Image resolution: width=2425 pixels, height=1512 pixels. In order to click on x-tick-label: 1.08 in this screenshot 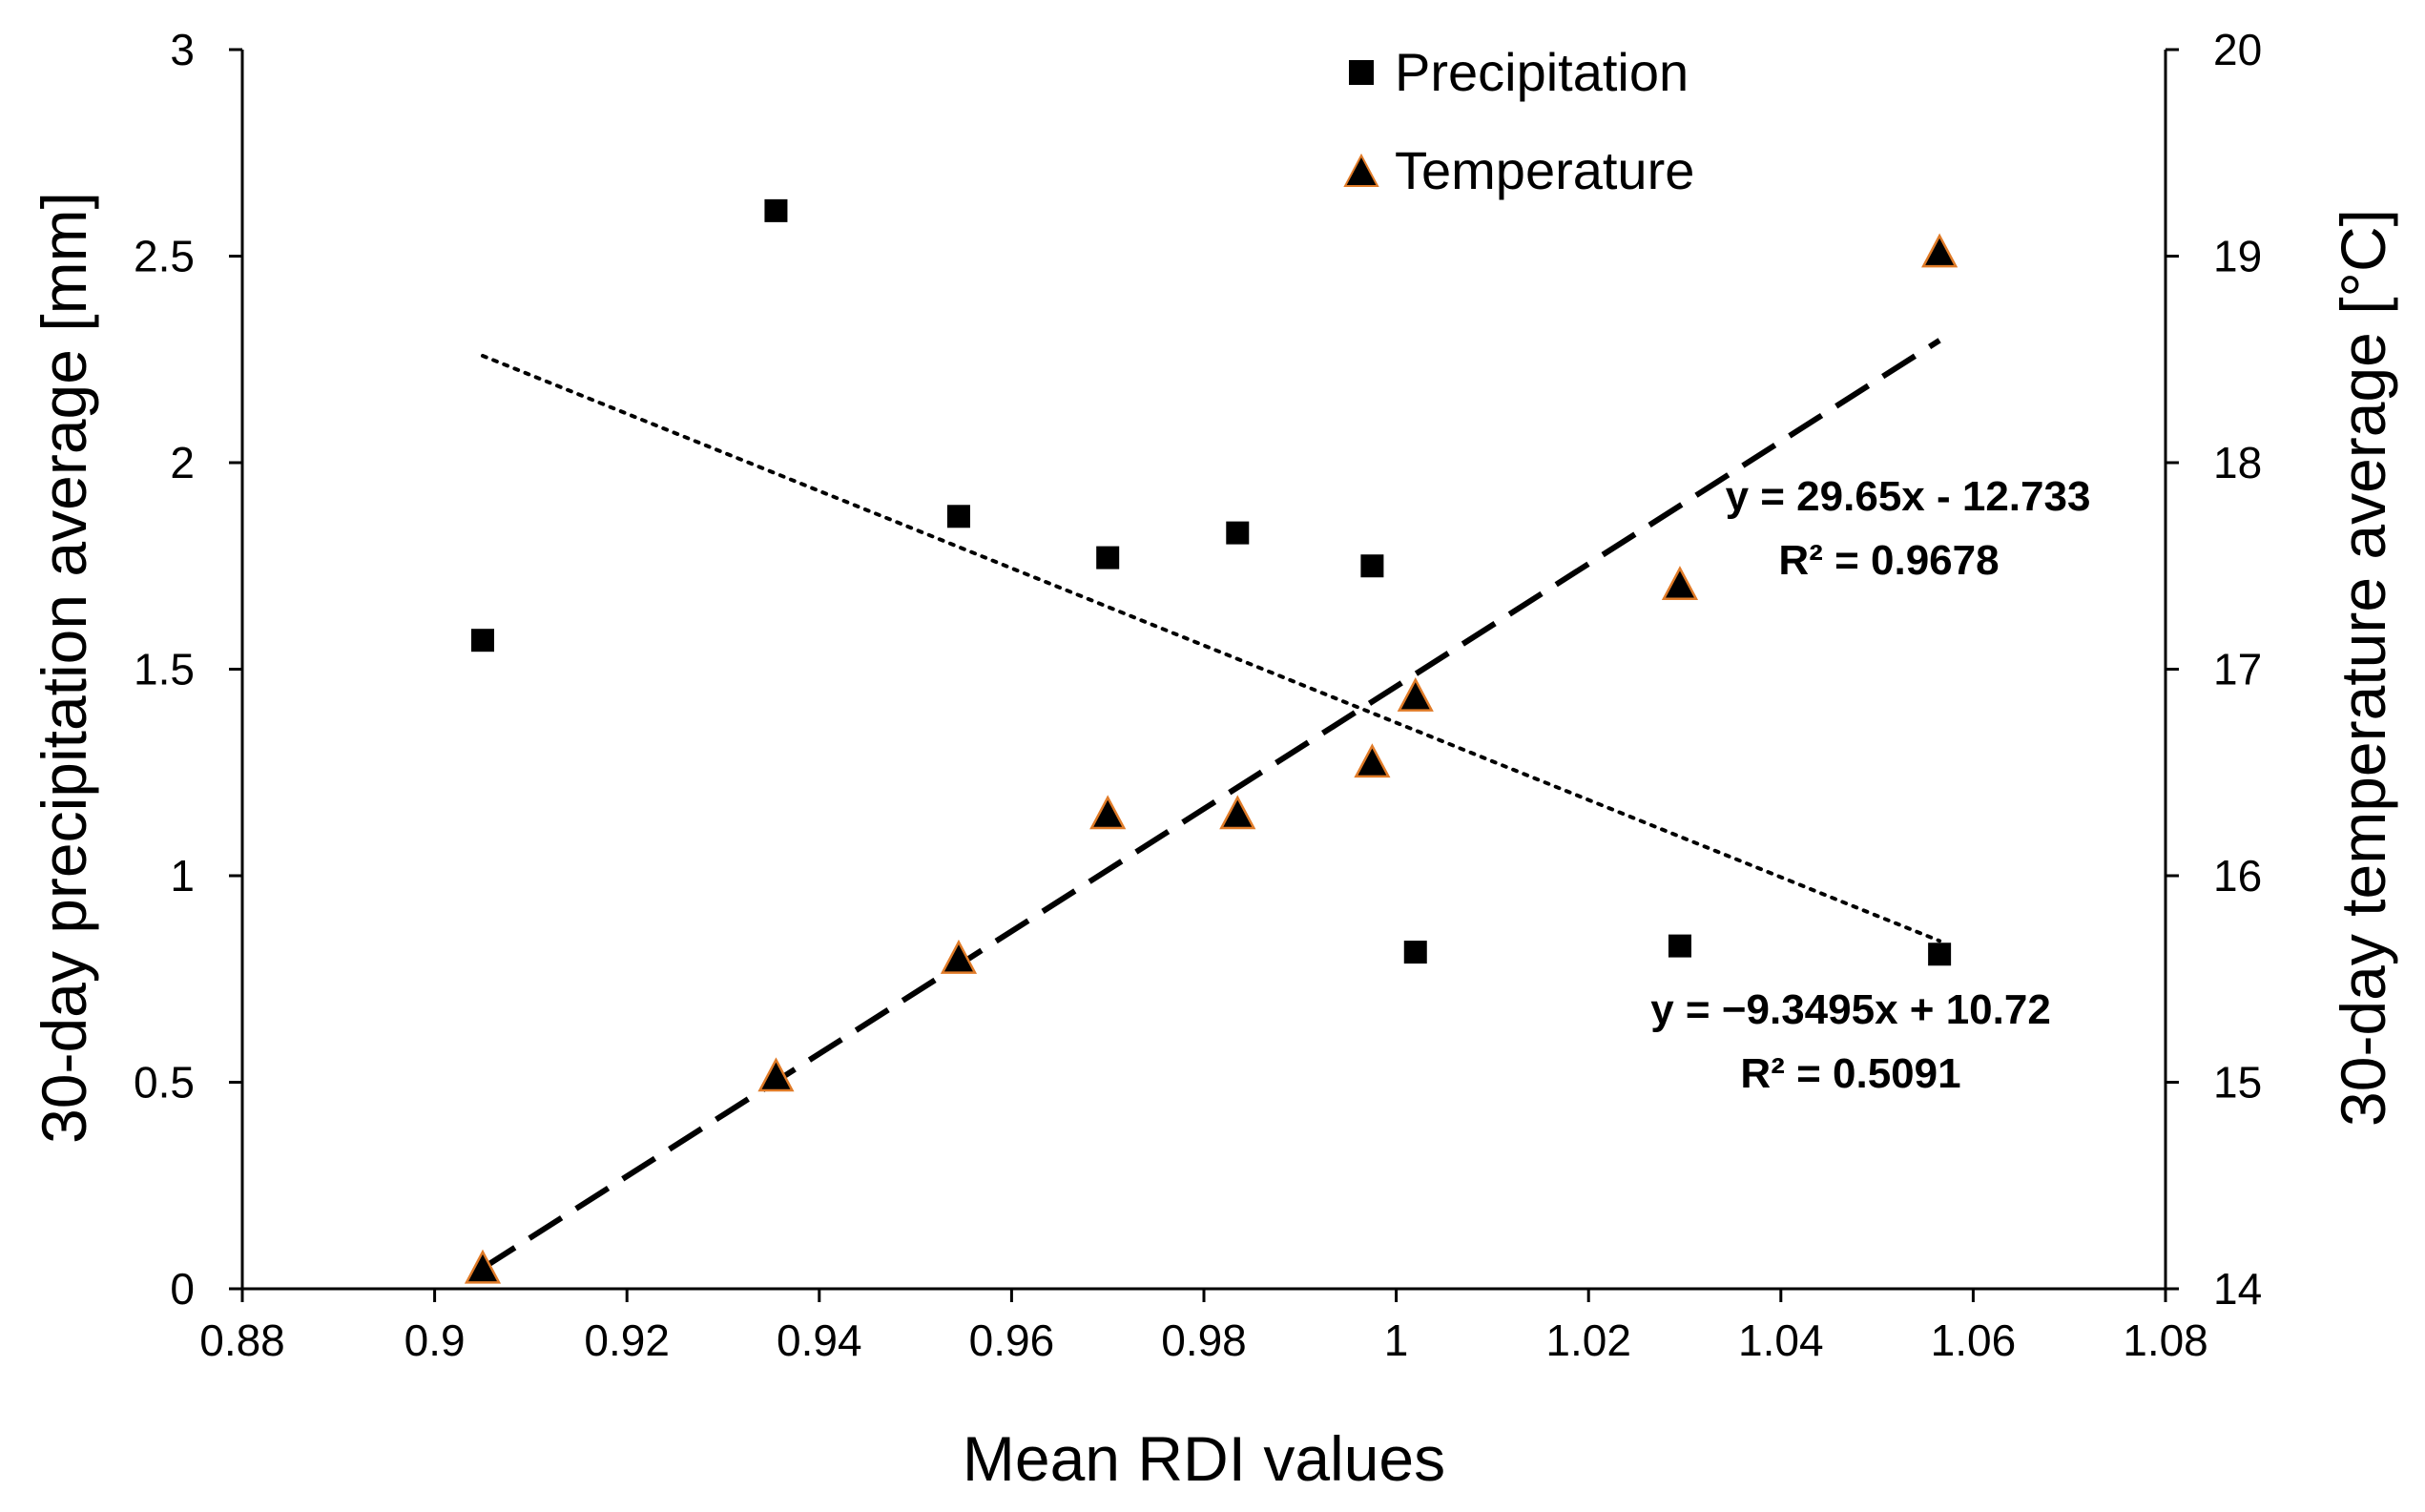, I will do `click(2165, 1340)`.